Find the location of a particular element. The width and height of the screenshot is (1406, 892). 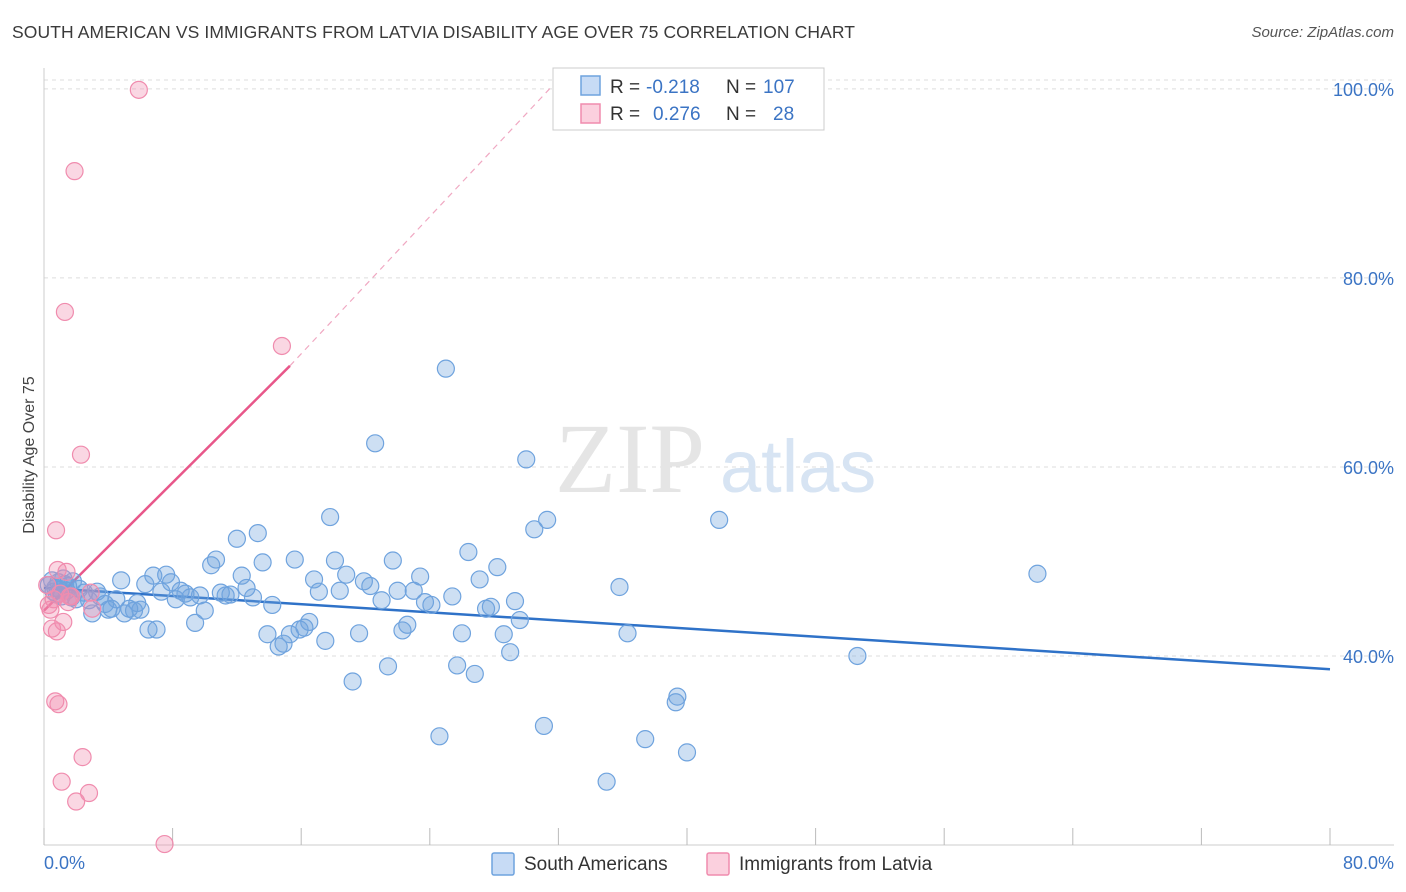

legend-swatch-latvia is located at coordinates (718, 864).